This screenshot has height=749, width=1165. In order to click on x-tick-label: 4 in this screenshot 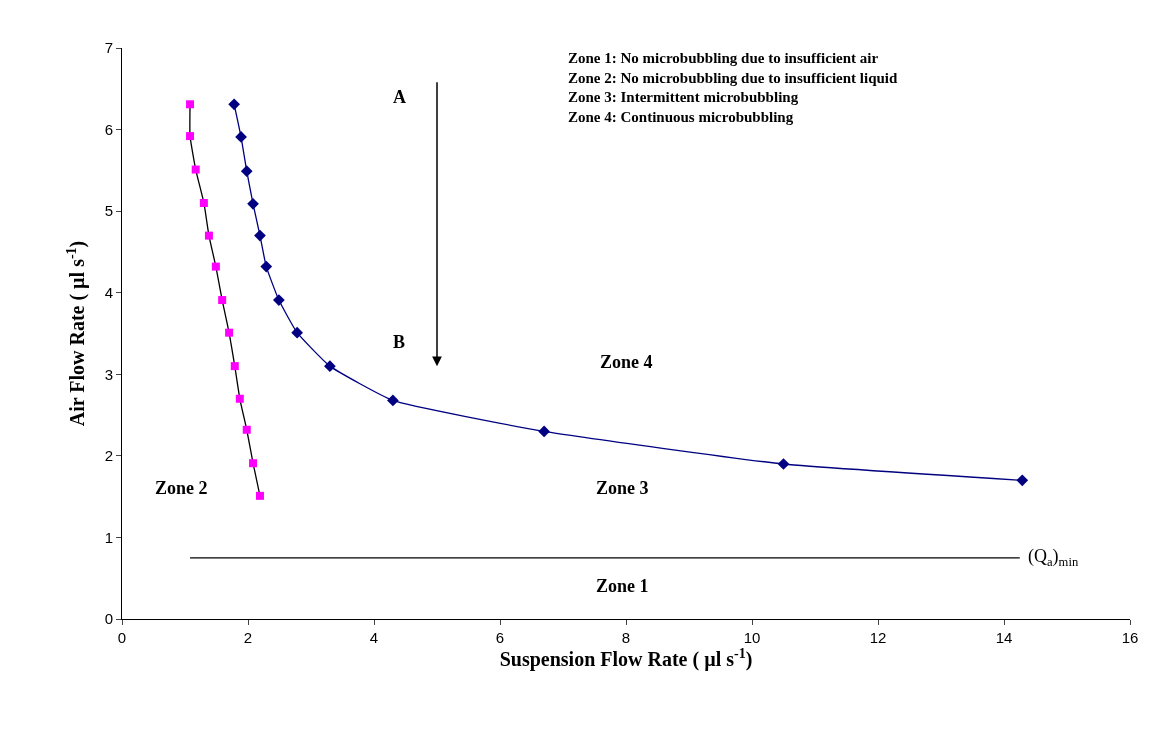, I will do `click(374, 637)`.